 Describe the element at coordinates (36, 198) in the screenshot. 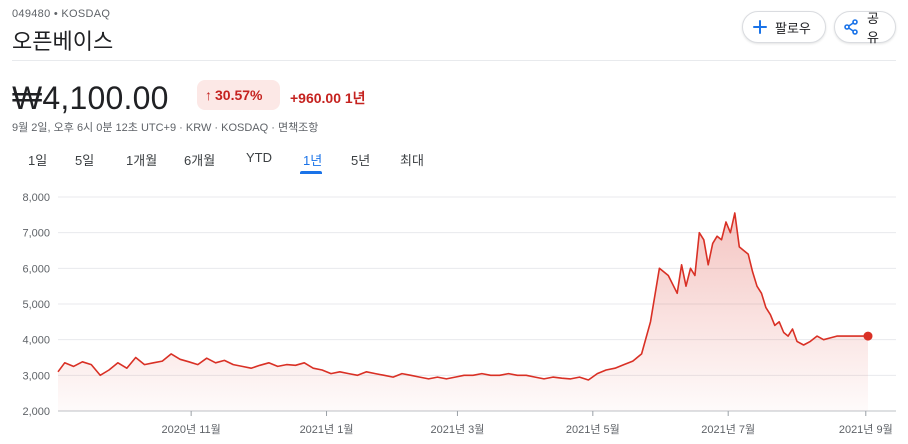

I see `y-tick-label: 8,000` at that location.